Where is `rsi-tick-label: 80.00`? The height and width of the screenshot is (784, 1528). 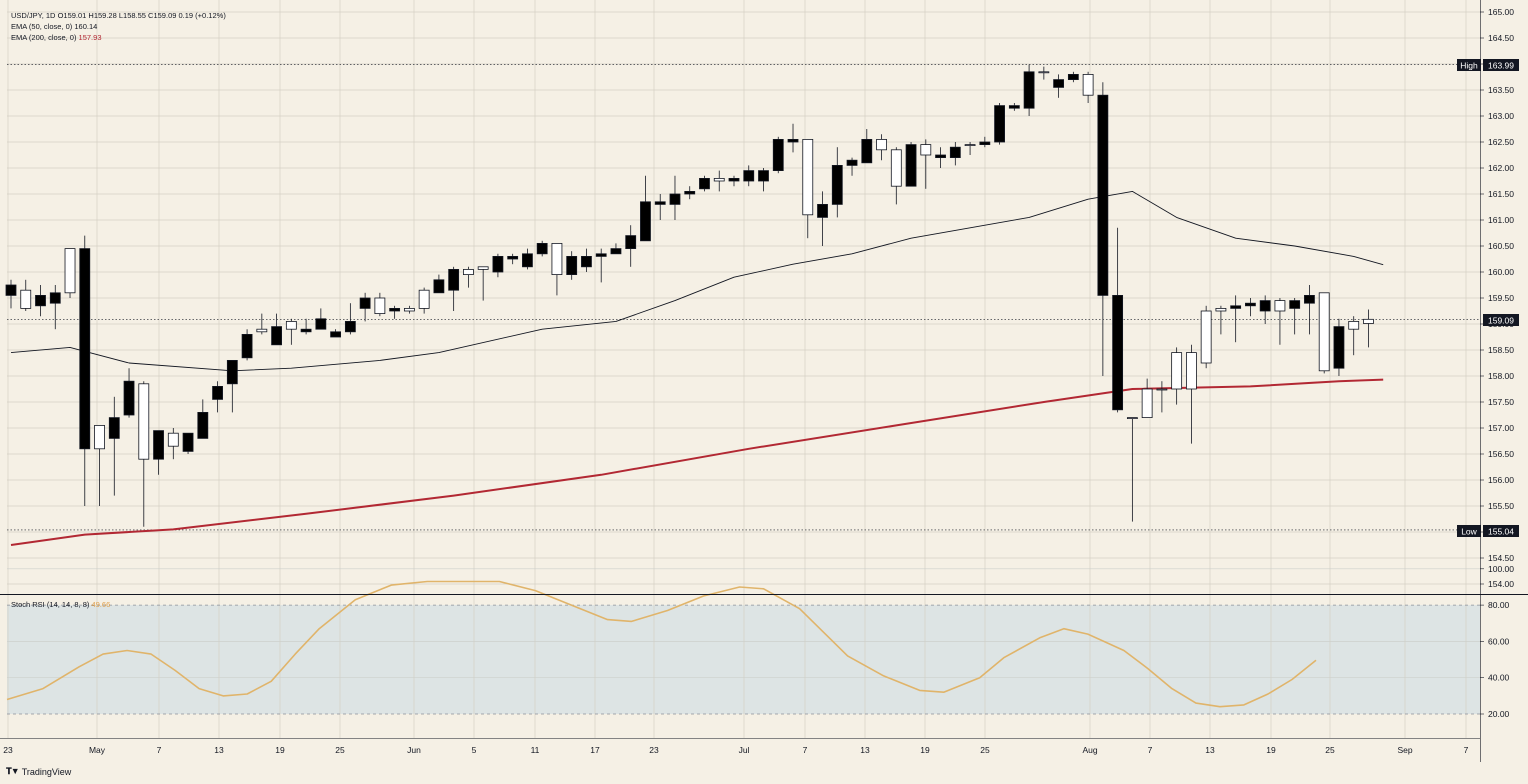
rsi-tick-label: 80.00 is located at coordinates (1499, 605).